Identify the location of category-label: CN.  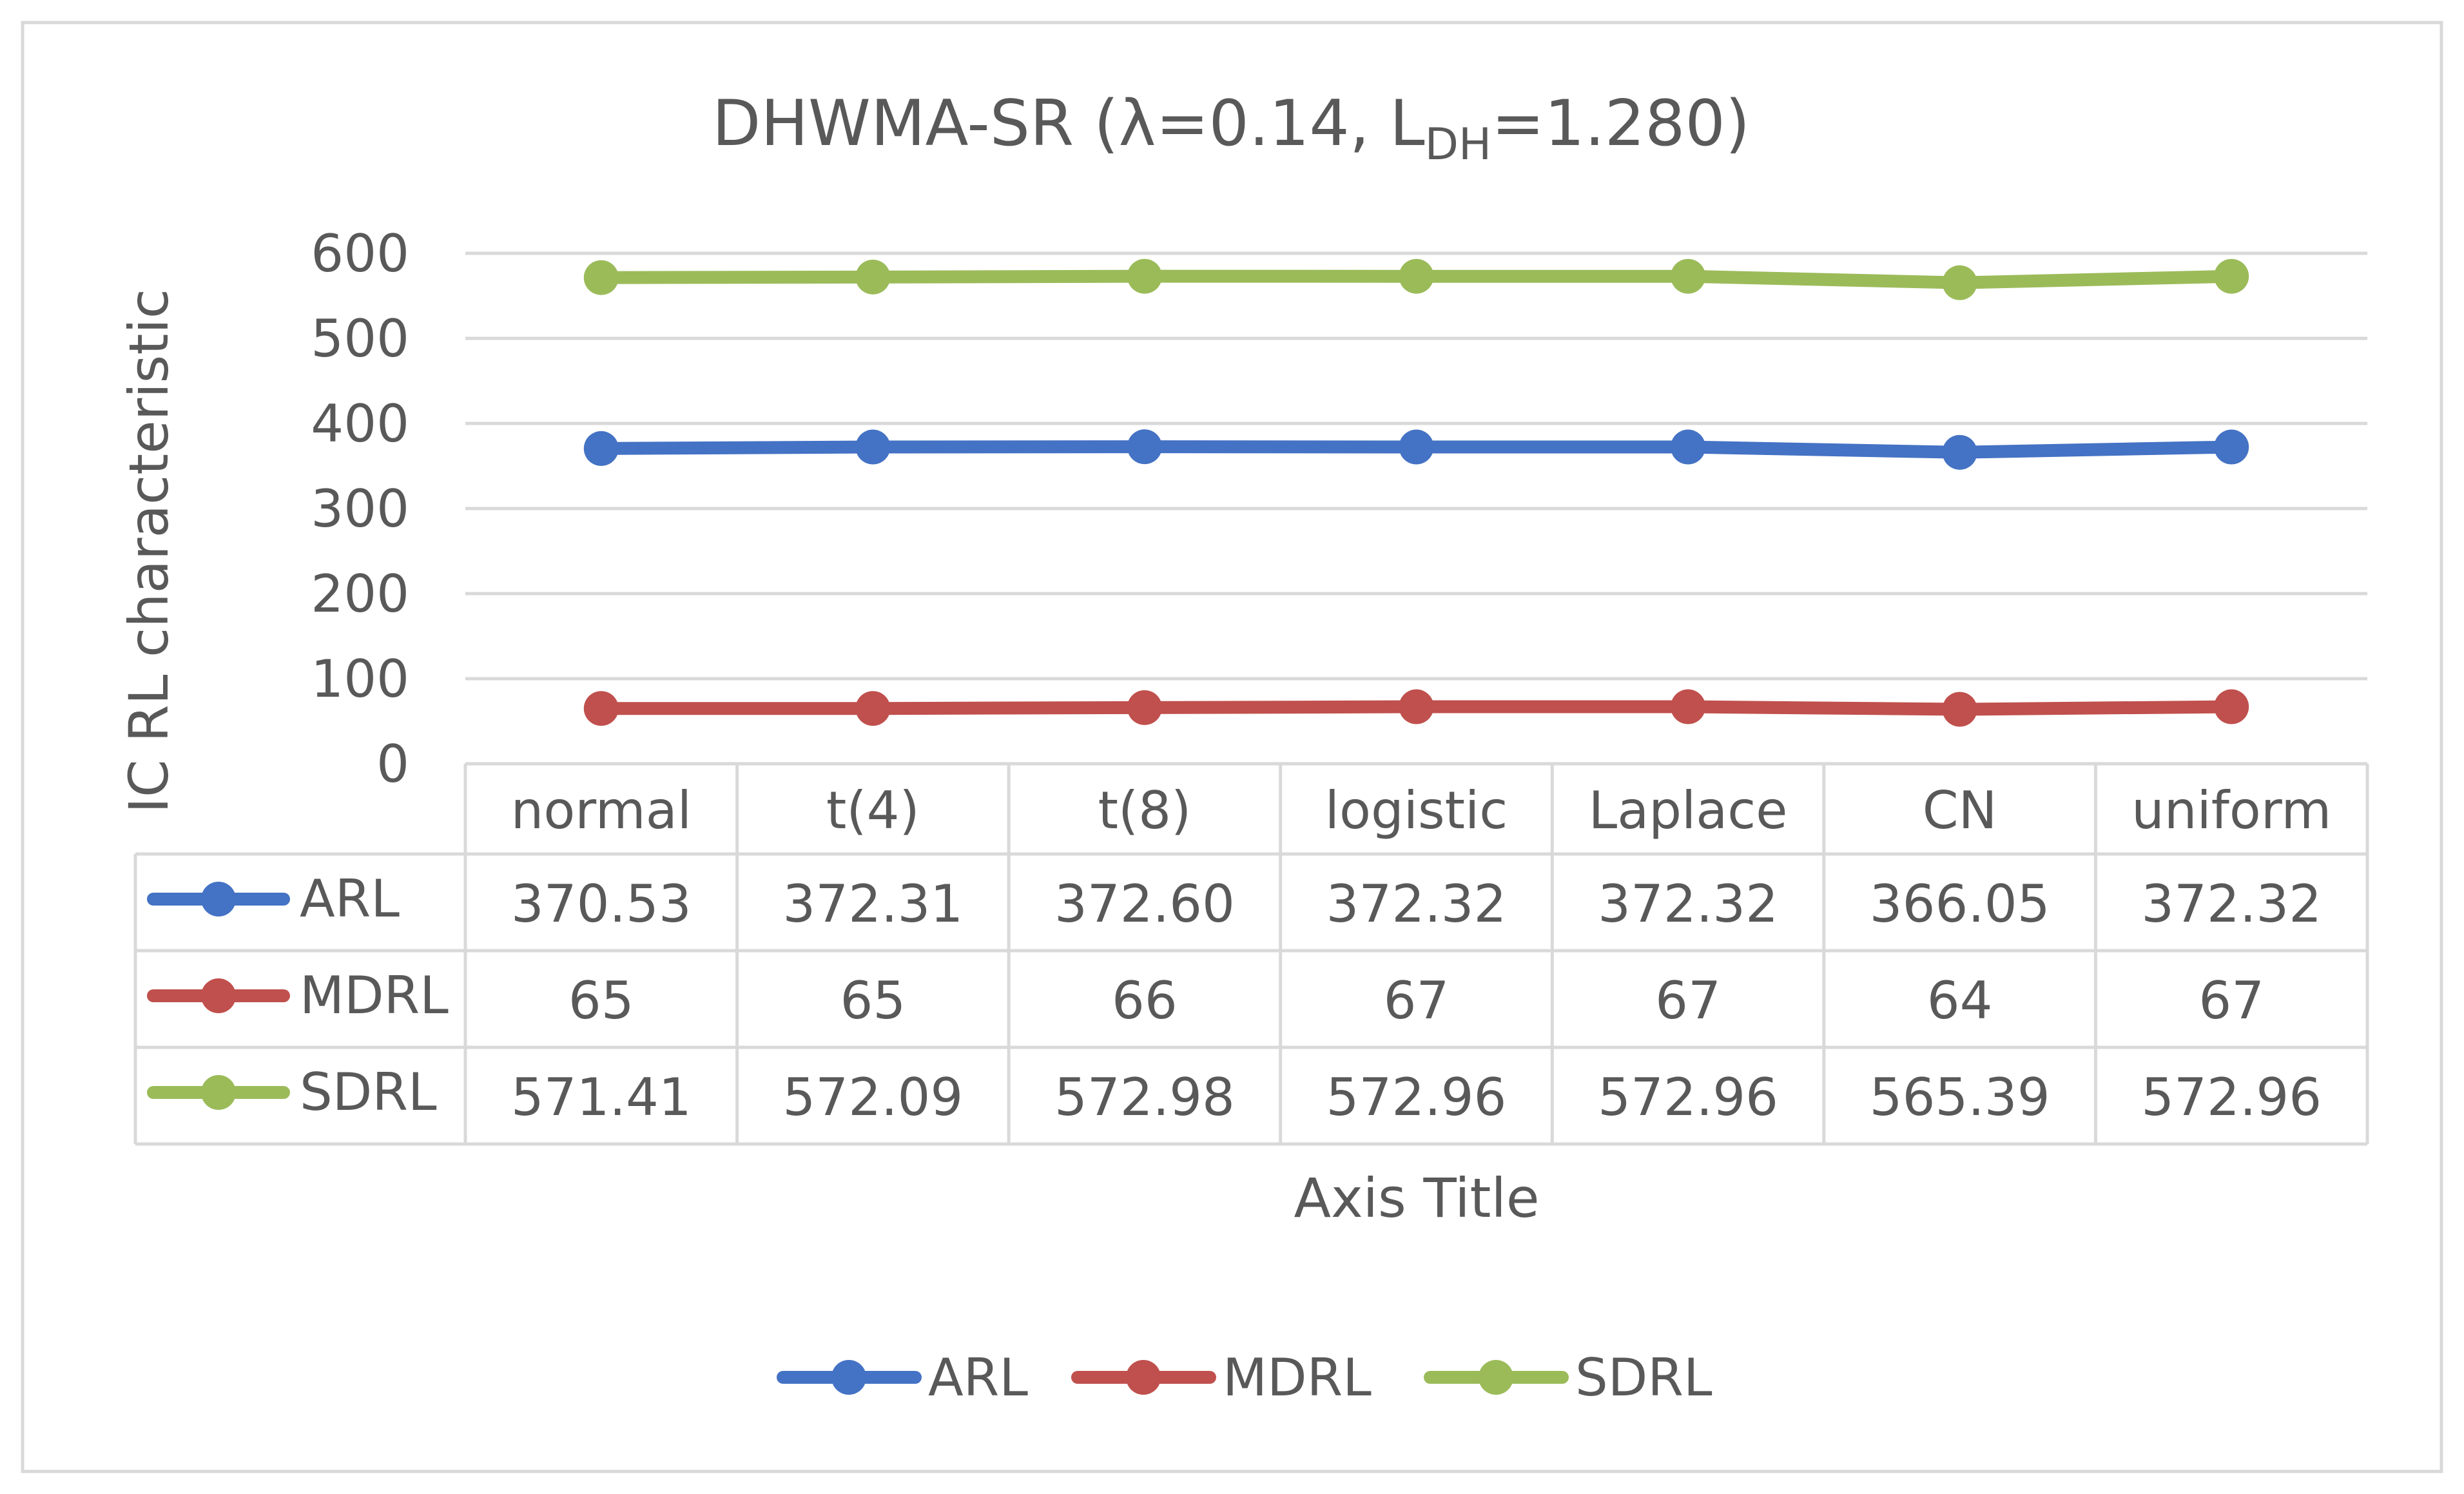
(1960, 810).